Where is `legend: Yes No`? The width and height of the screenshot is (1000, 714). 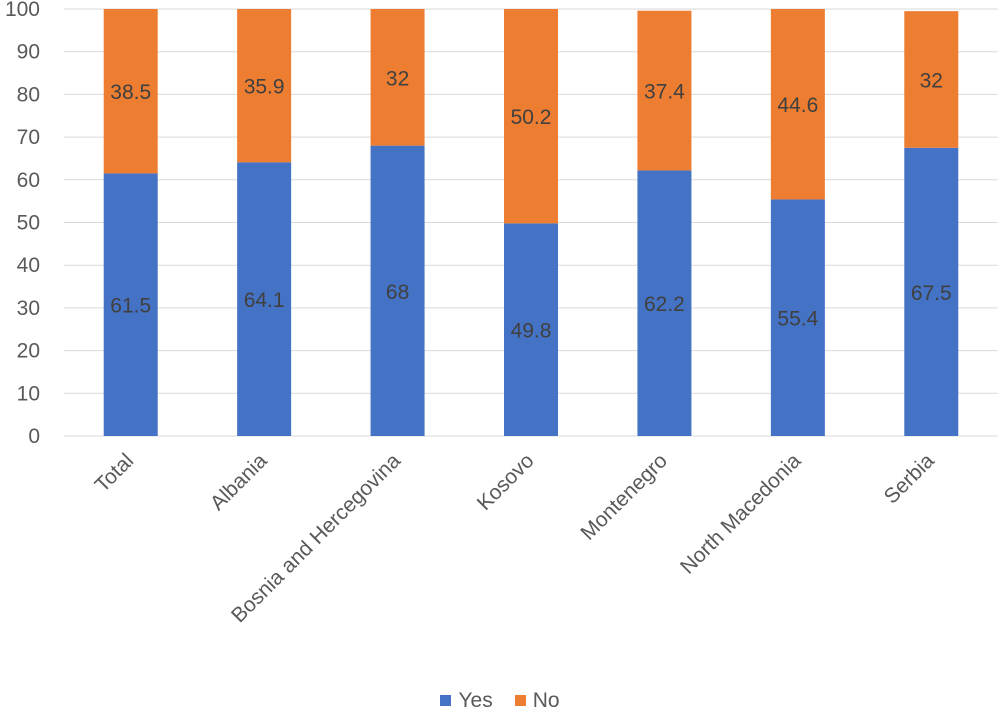 legend: Yes No is located at coordinates (500, 700).